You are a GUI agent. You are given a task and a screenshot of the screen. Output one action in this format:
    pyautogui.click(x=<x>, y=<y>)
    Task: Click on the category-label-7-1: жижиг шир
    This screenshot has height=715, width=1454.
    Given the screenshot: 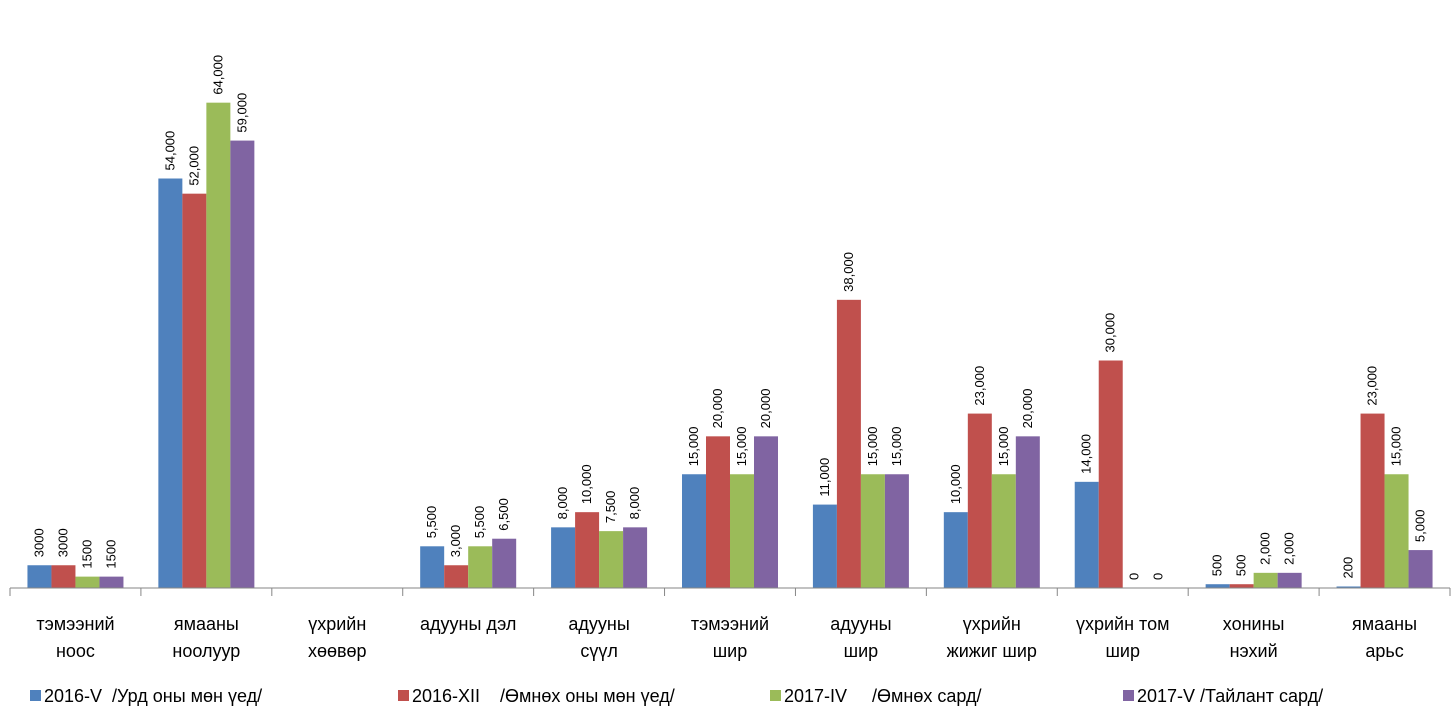 What is the action you would take?
    pyautogui.click(x=992, y=651)
    